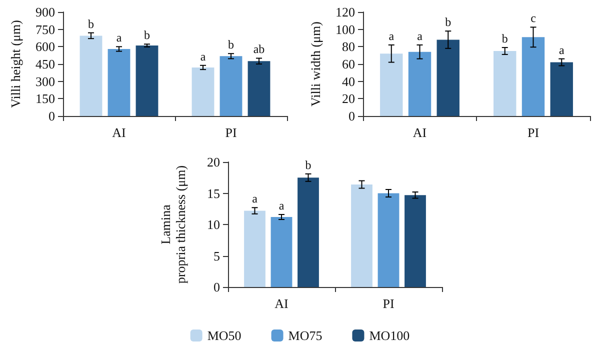 The width and height of the screenshot is (600, 349). I want to click on y-tick-label: 5, so click(217, 256).